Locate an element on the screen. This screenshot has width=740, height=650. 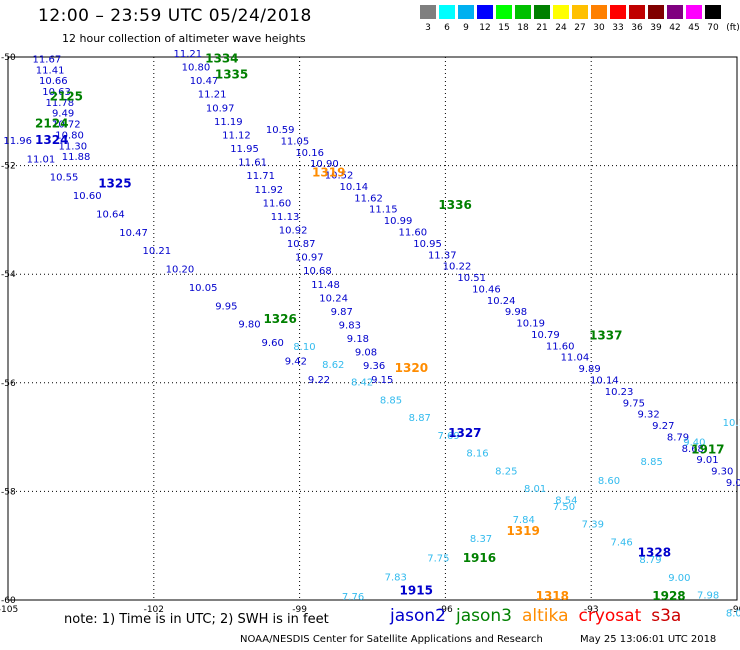
legend-label-45: 45 is located at coordinates (694, 28).